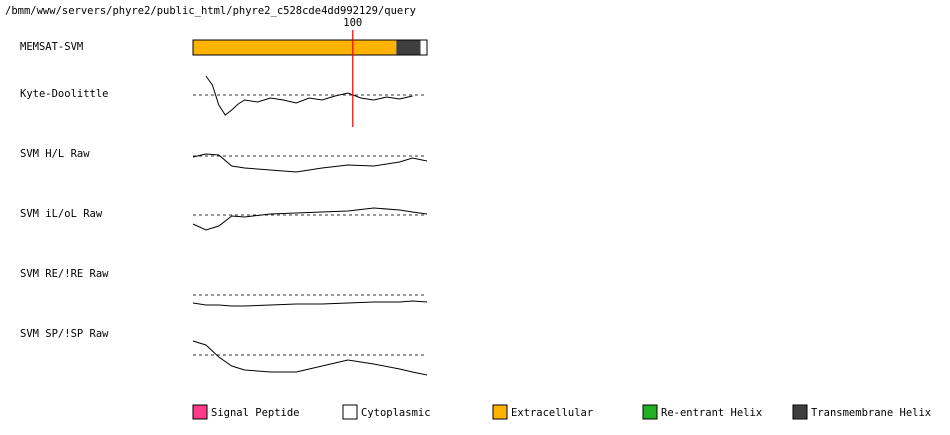  Describe the element at coordinates (51, 47) in the screenshot. I see `track-label: MEMSAT-SVM` at that location.